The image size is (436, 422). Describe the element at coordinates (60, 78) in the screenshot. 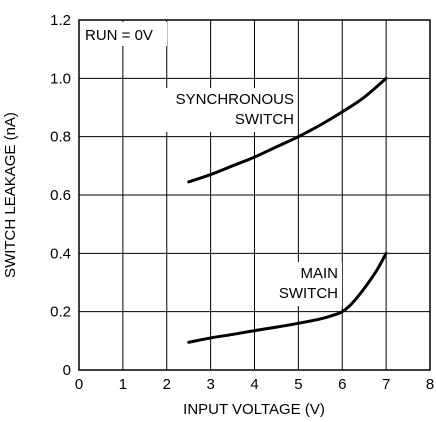

I see `y-tick-label: 1.0` at that location.